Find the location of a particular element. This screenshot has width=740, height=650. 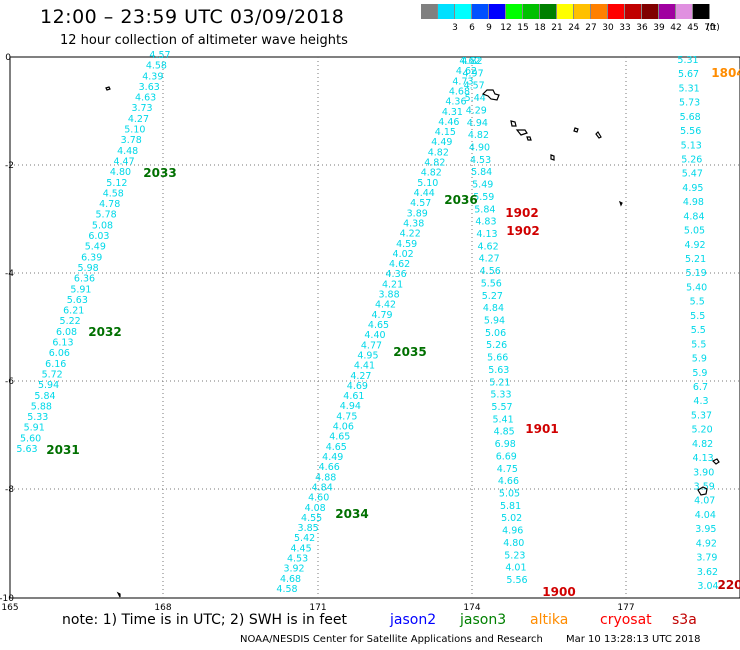

swh-value: 6.08 is located at coordinates (66, 332).